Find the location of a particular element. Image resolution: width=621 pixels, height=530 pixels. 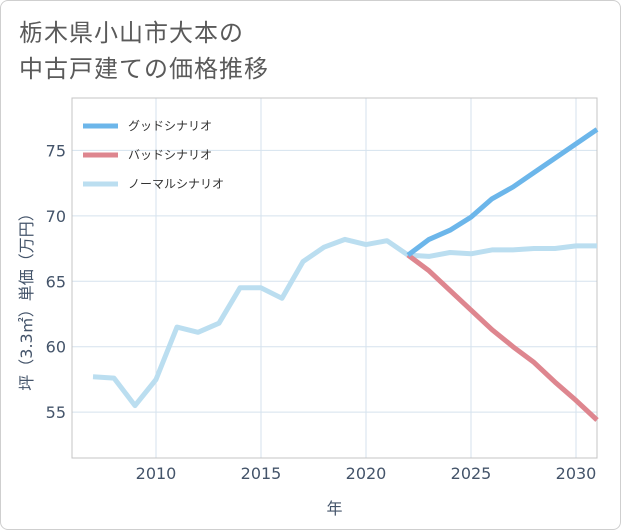

legend-label-good: グッドシナリオ is located at coordinates (170, 126).